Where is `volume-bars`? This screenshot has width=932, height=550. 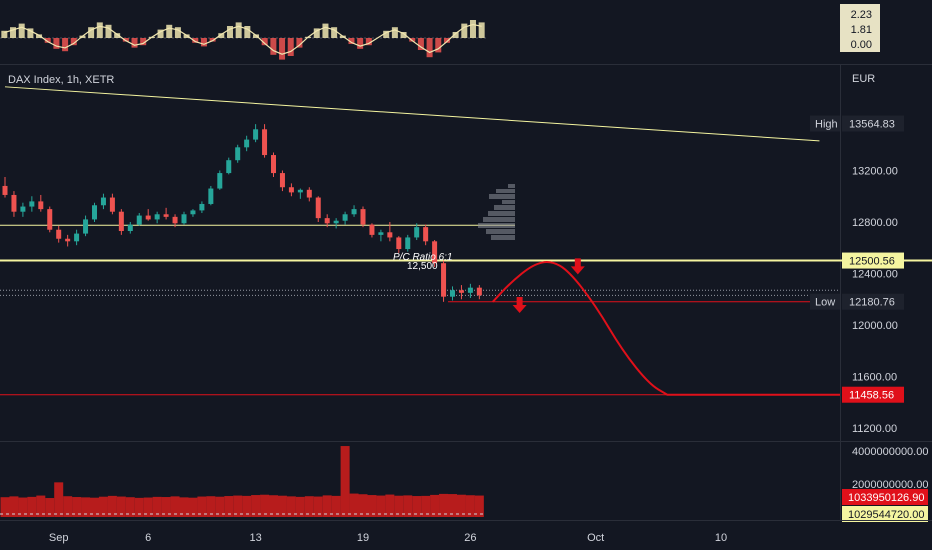
volume-bars is located at coordinates (242, 481).